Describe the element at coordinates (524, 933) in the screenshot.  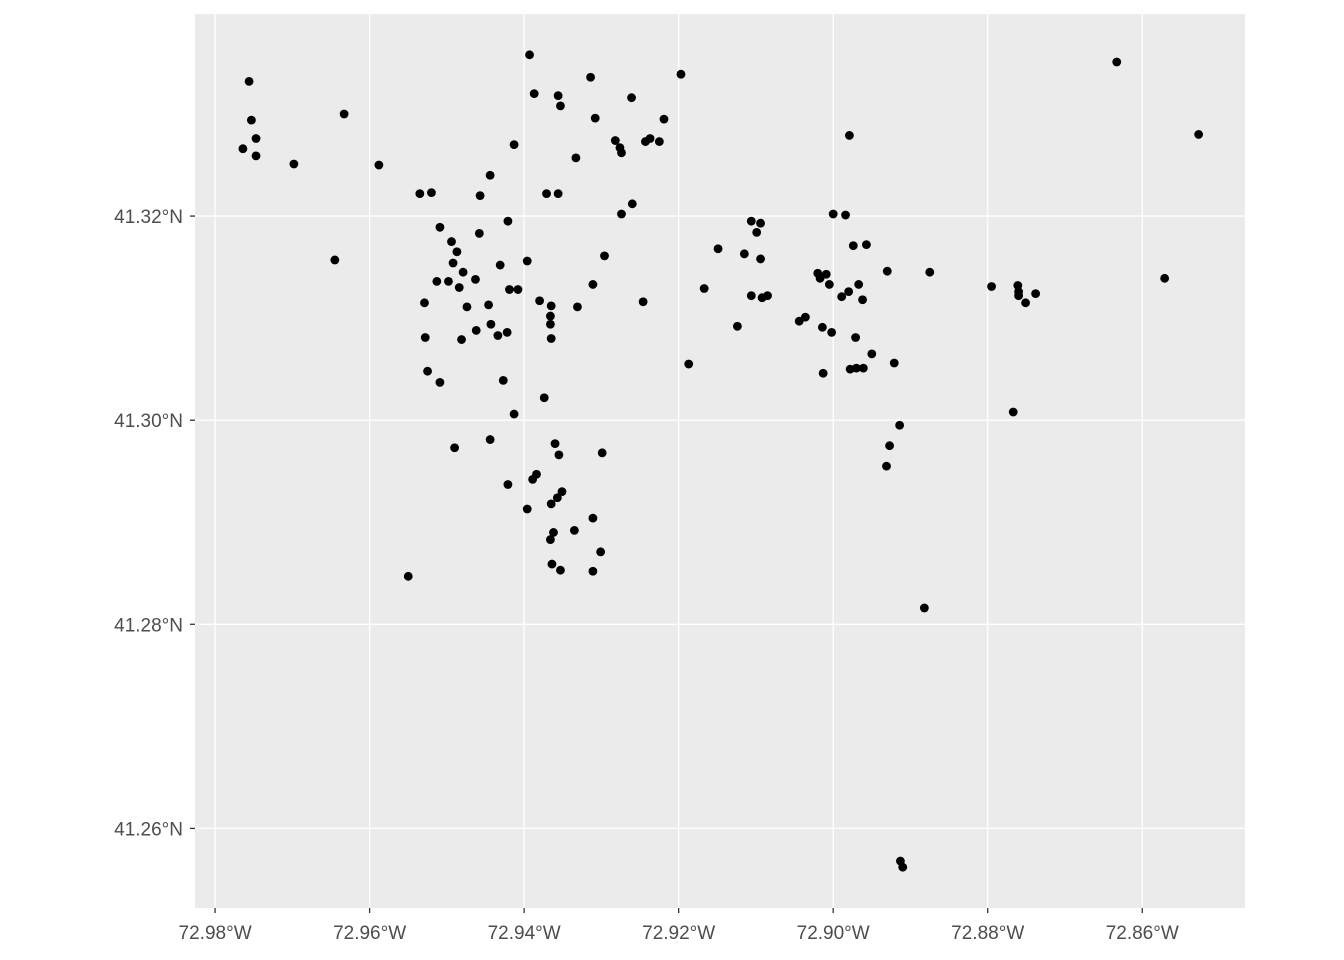
I see `x-tick-label: 72.94°W` at that location.